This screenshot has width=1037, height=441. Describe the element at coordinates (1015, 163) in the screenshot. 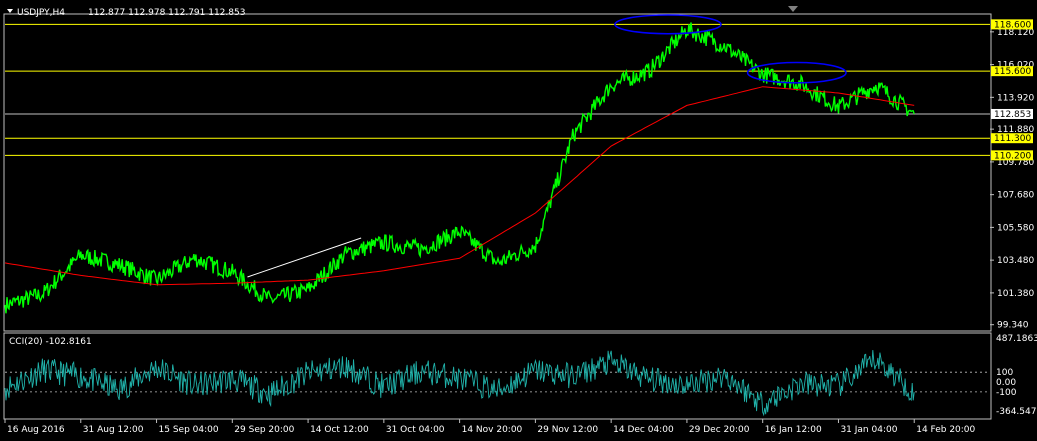

I see `y-tick-label: 109.780` at that location.